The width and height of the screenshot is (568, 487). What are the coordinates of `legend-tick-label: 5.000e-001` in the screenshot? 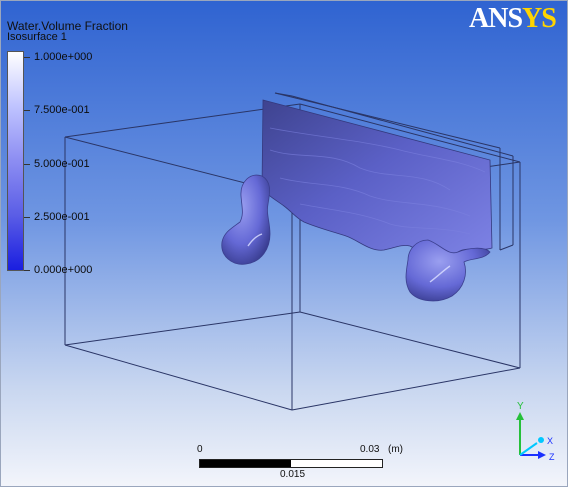 It's located at (62, 164).